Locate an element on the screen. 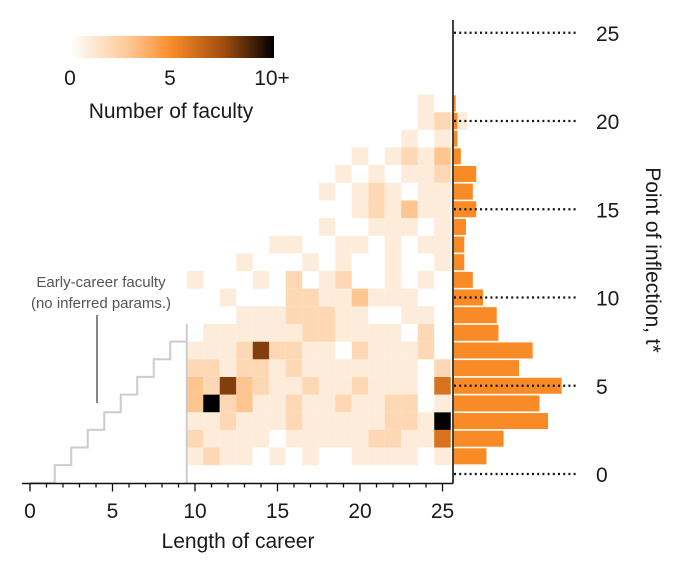 The image size is (685, 576). y-tick-label: 20 is located at coordinates (607, 122).